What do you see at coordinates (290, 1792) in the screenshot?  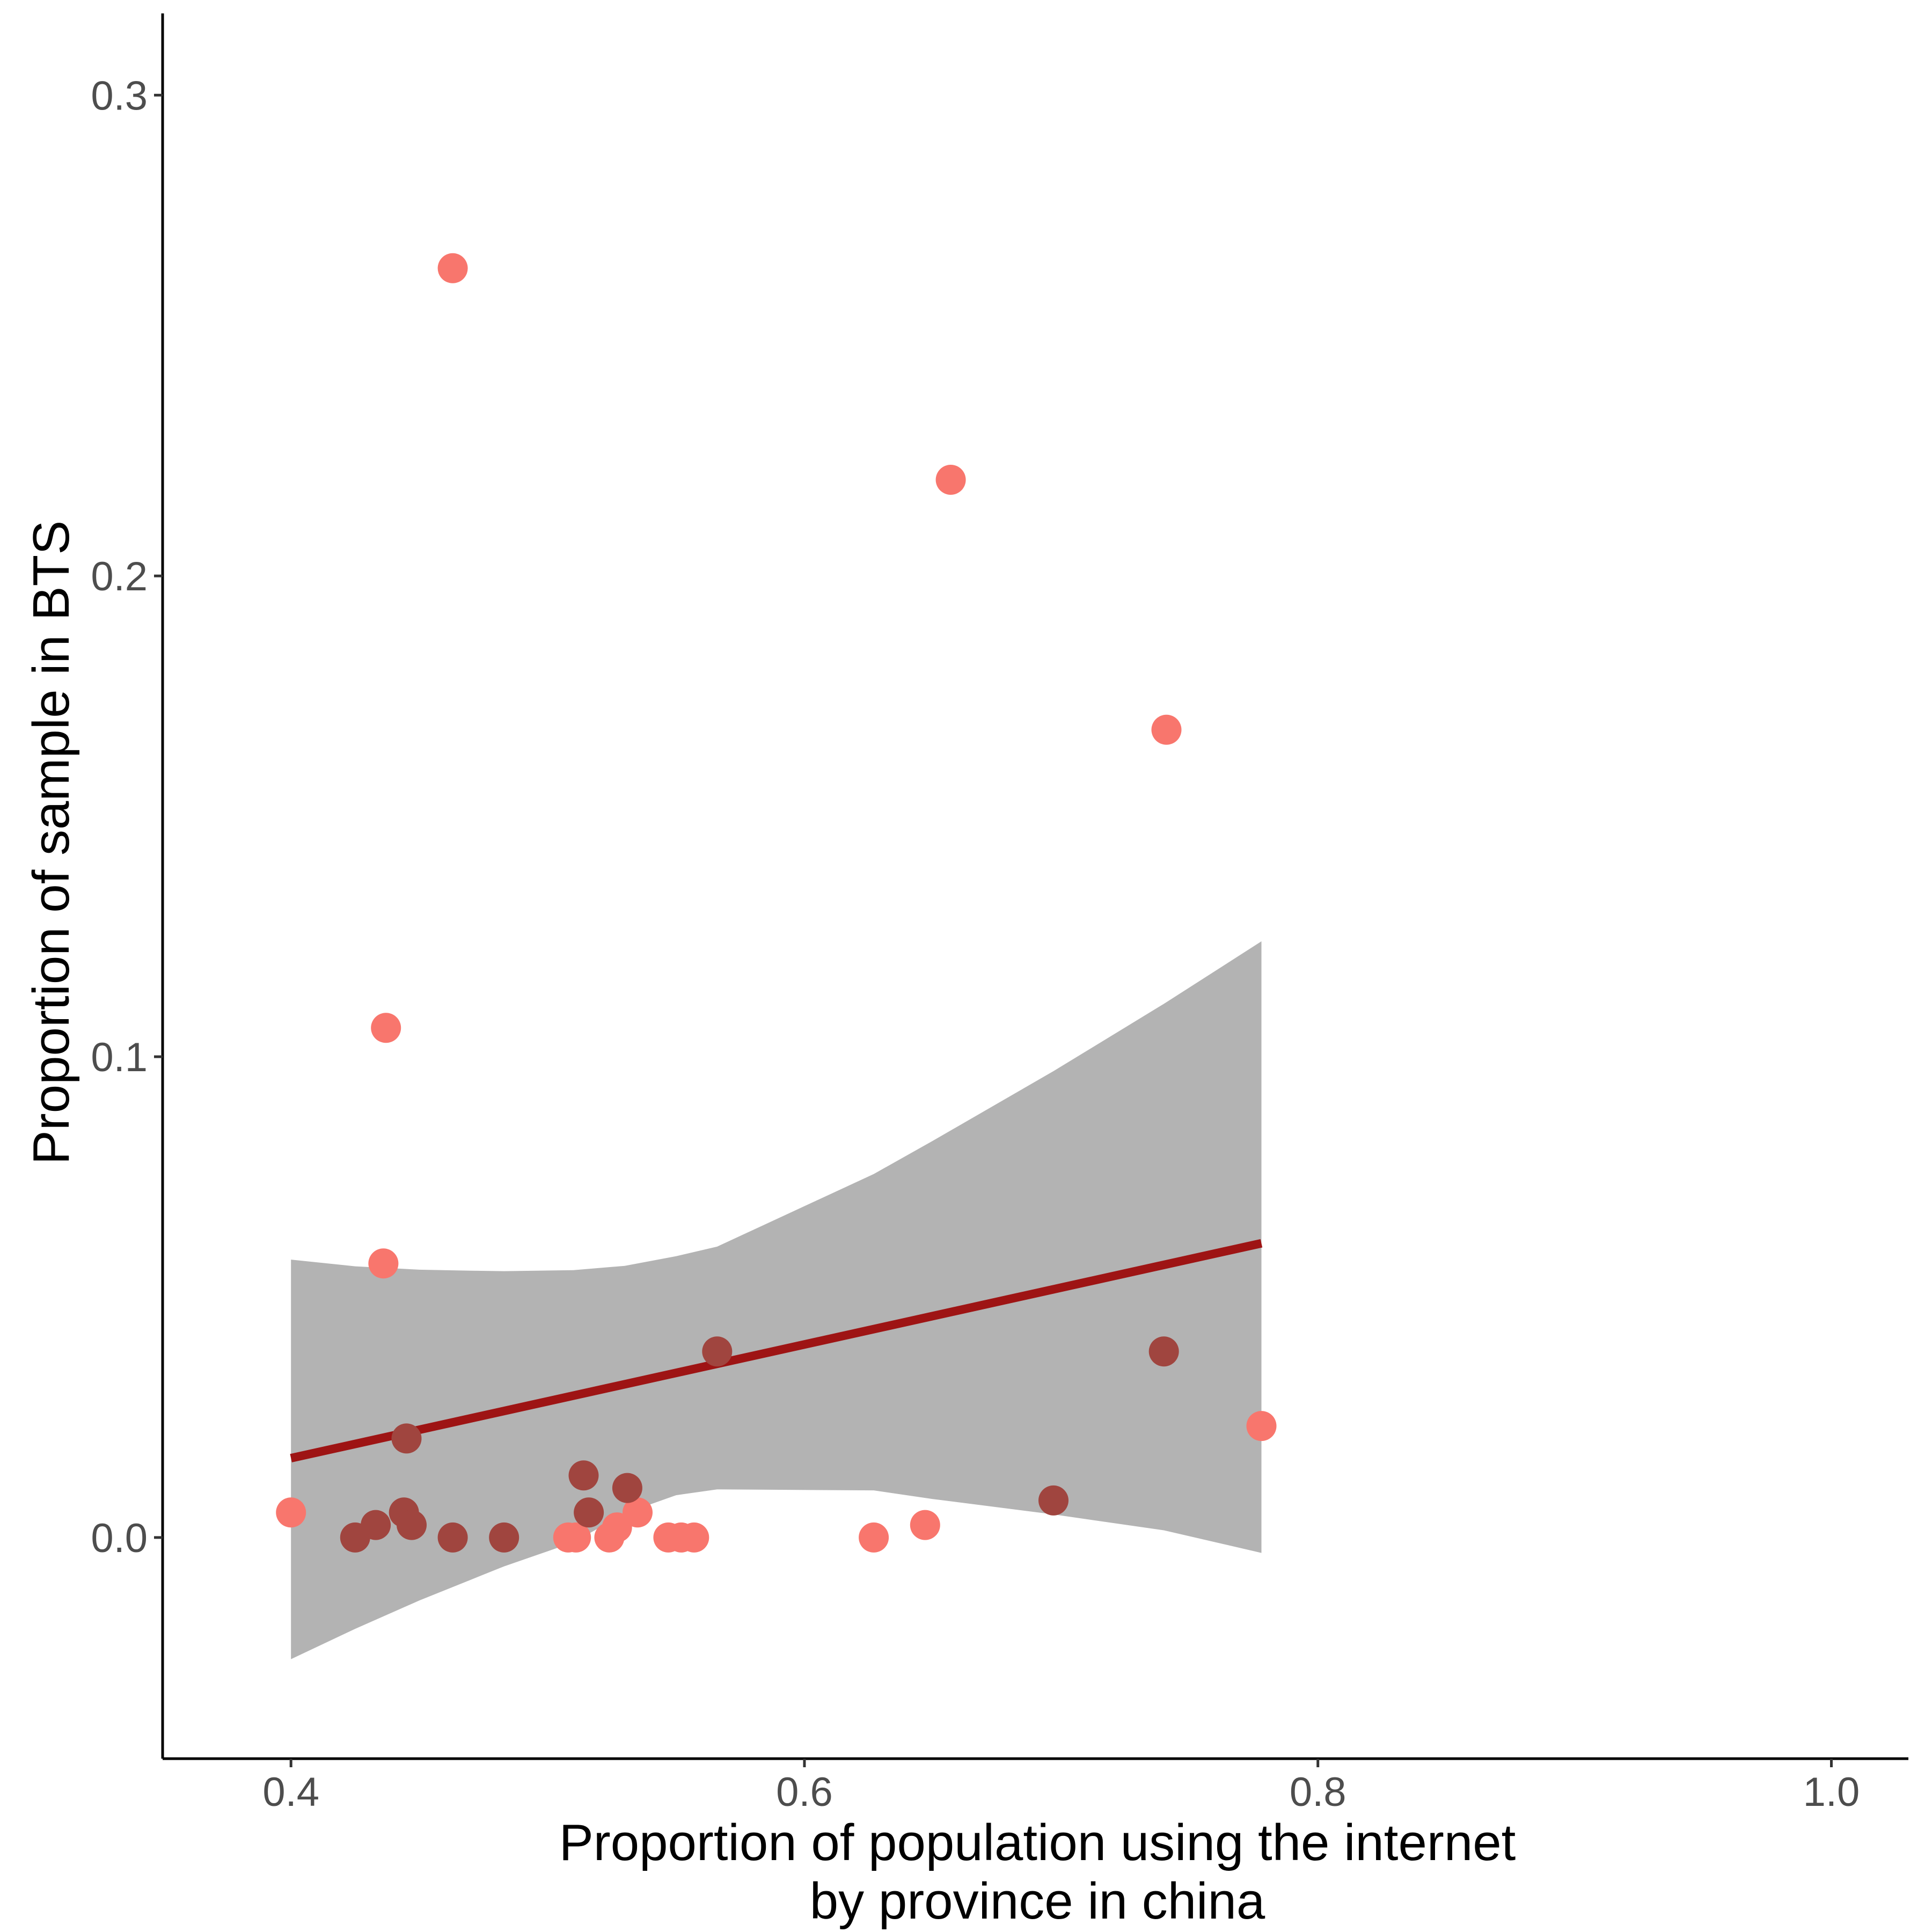 I see `x-tick-label: 0.4` at bounding box center [290, 1792].